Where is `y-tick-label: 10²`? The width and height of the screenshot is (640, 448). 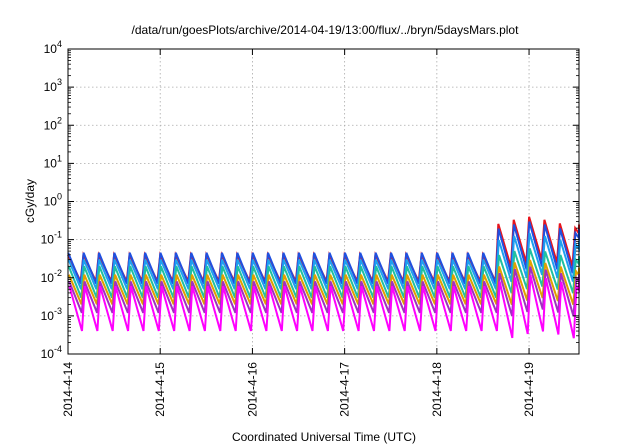
y-tick-label: 10² is located at coordinates (53, 123).